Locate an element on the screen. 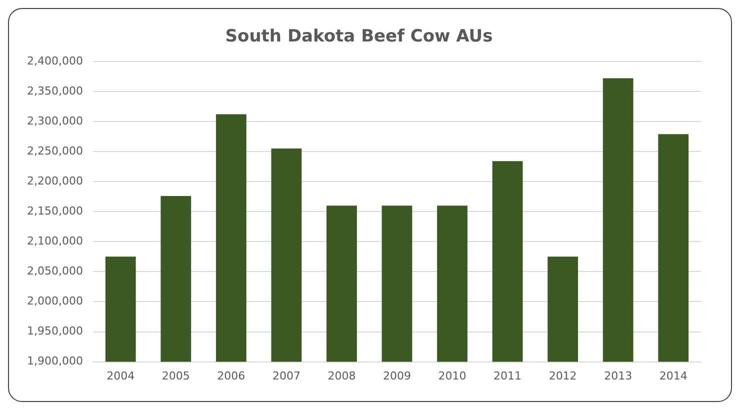  x-tick-label: 2007 is located at coordinates (286, 375).